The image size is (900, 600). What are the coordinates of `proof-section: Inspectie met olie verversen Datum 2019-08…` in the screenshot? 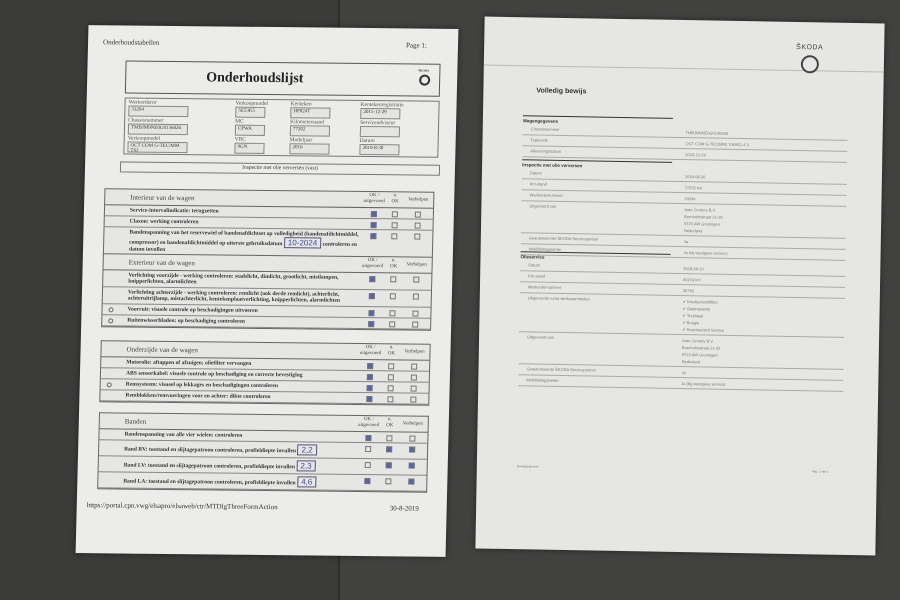 It's located at (684, 210).